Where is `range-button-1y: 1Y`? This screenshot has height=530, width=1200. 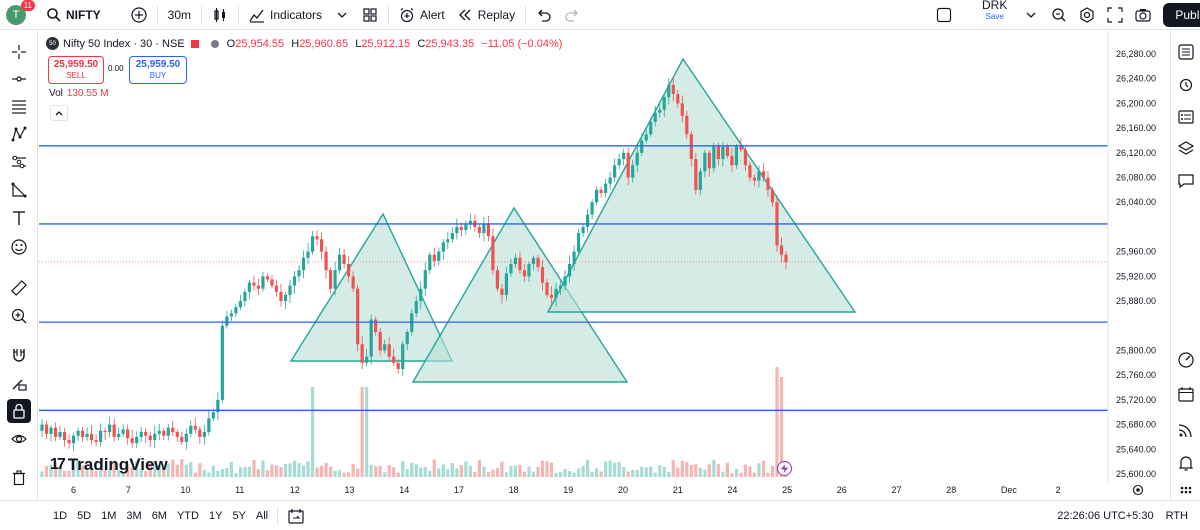 range-button-1y: 1Y is located at coordinates (215, 515).